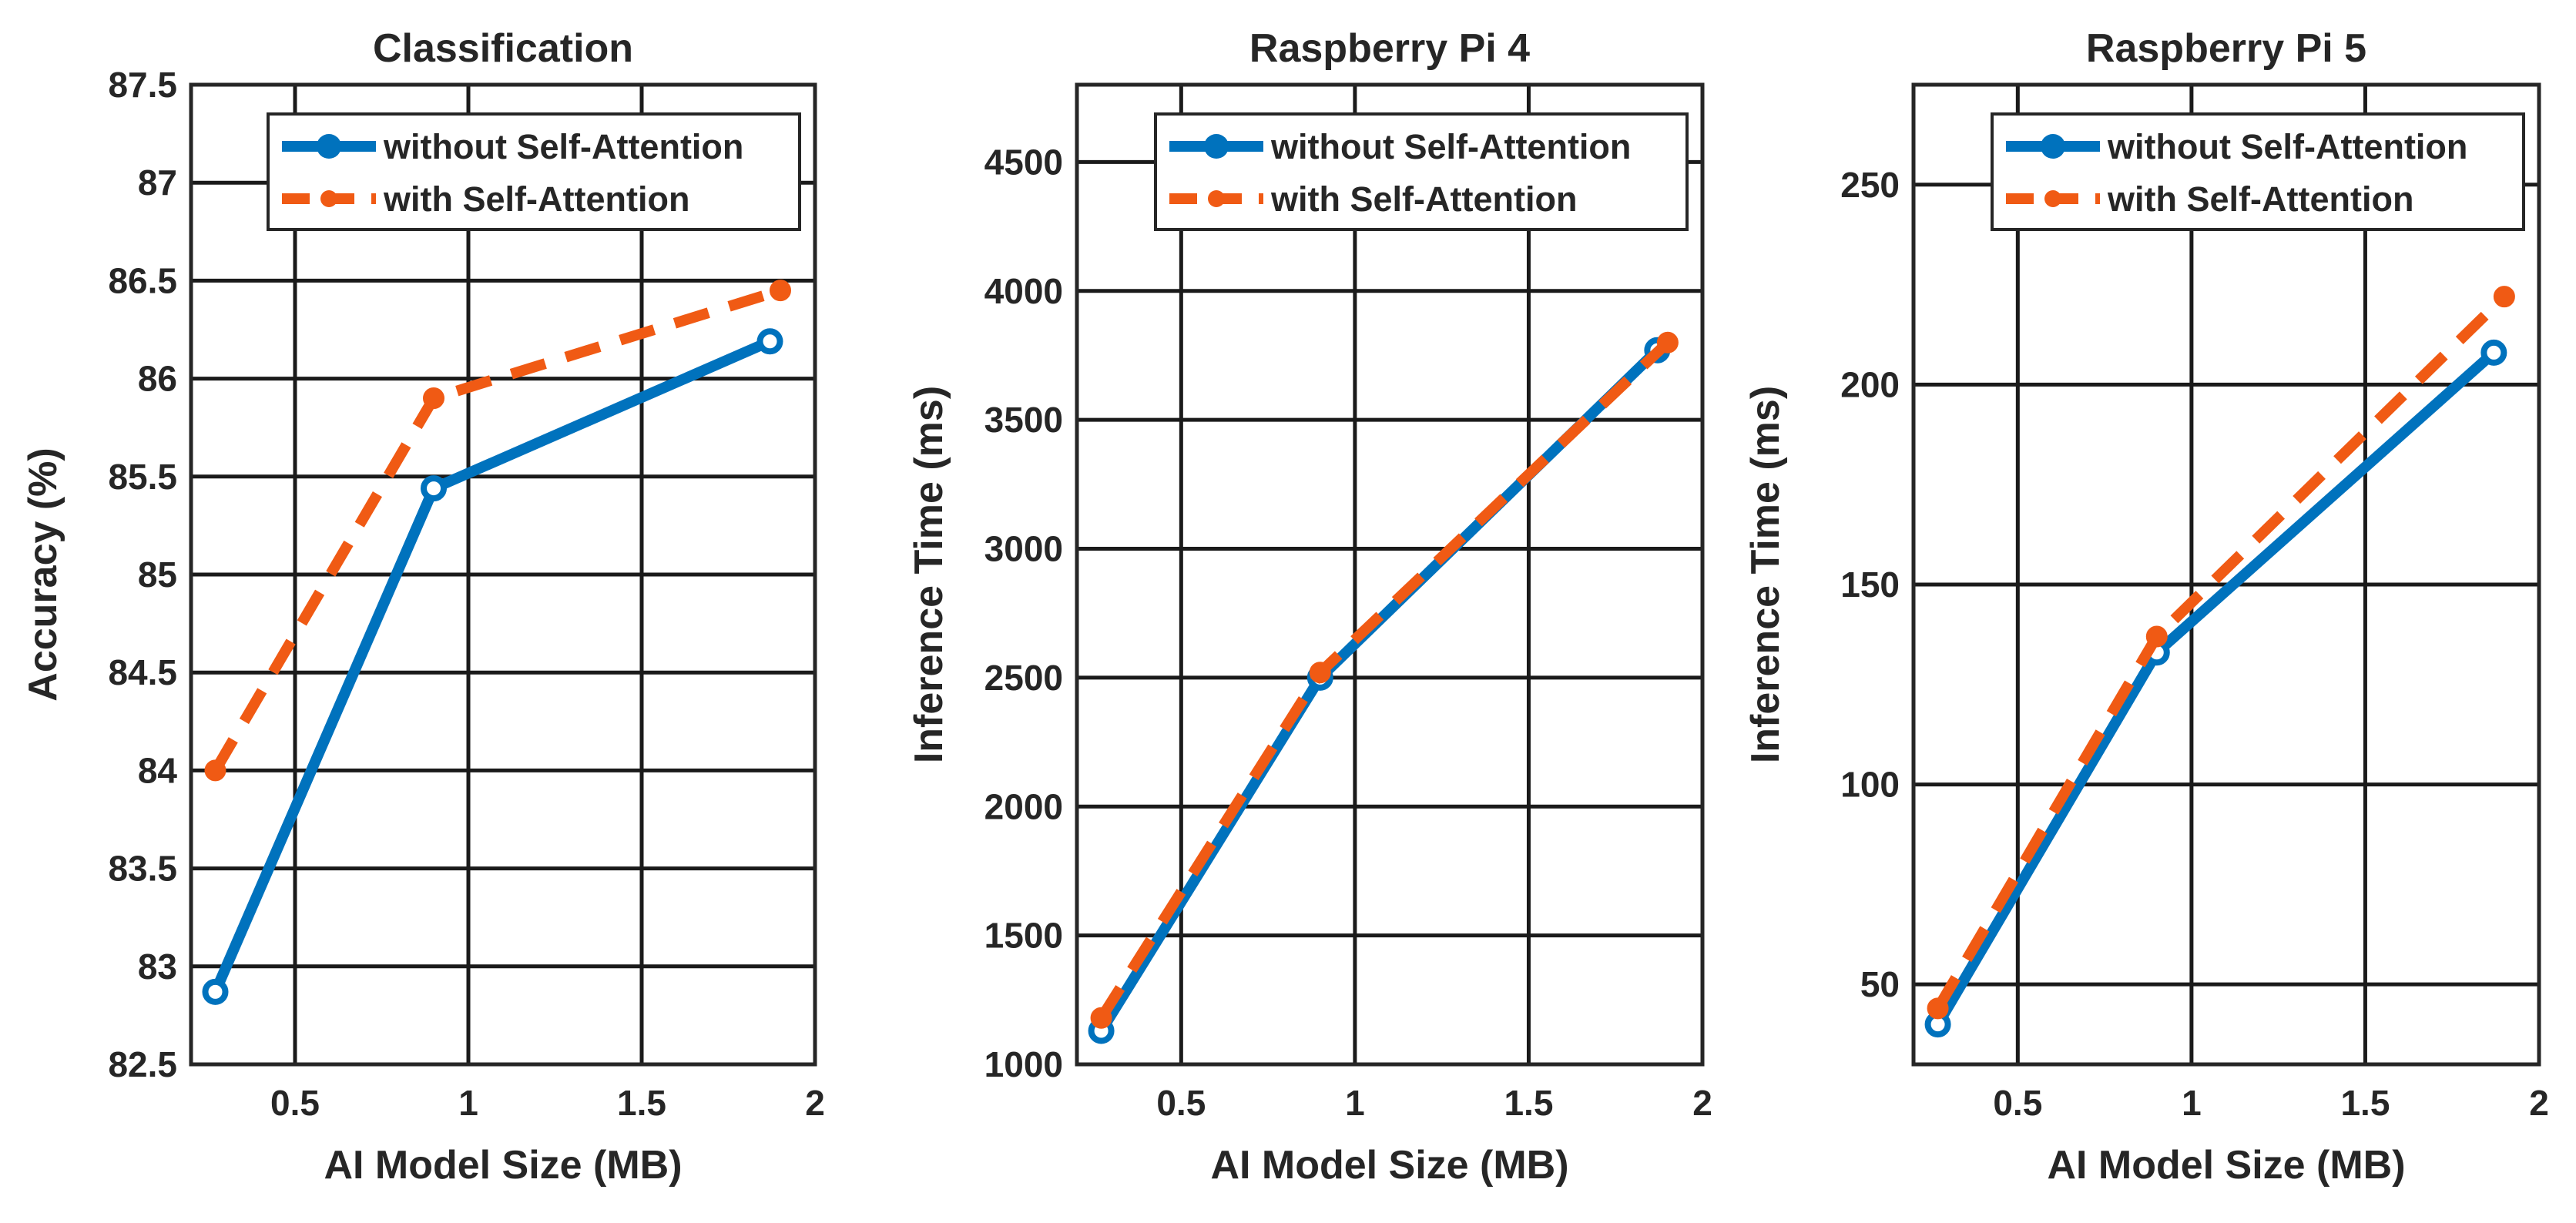 Image resolution: width=2576 pixels, height=1223 pixels. I want to click on y-tick-label: 86.5, so click(142, 280).